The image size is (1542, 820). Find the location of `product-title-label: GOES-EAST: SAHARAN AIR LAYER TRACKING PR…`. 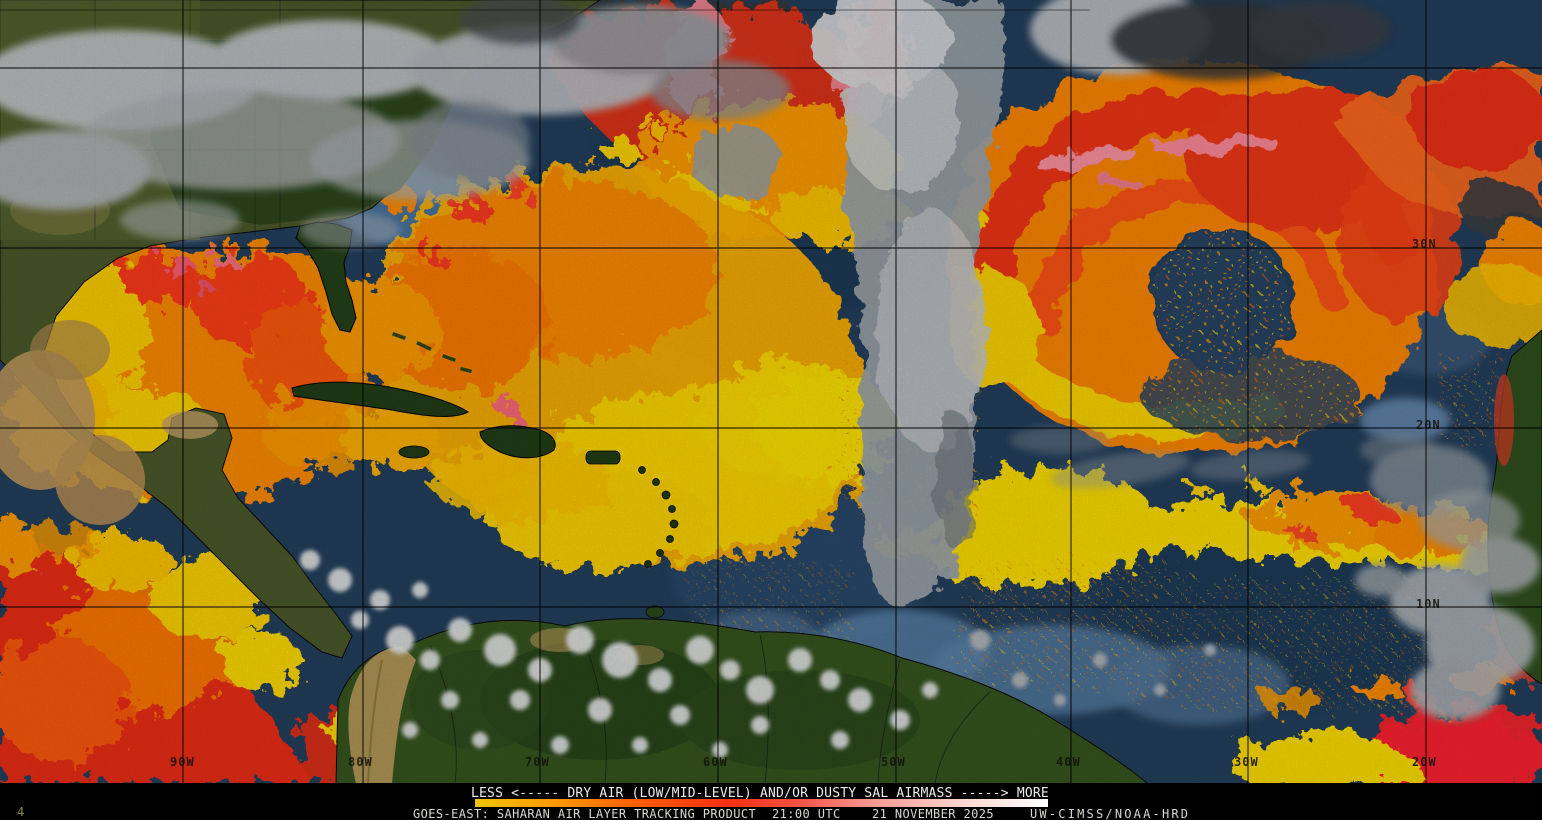

product-title-label: GOES-EAST: SAHARAN AIR LAYER TRACKING PR… is located at coordinates (585, 813).